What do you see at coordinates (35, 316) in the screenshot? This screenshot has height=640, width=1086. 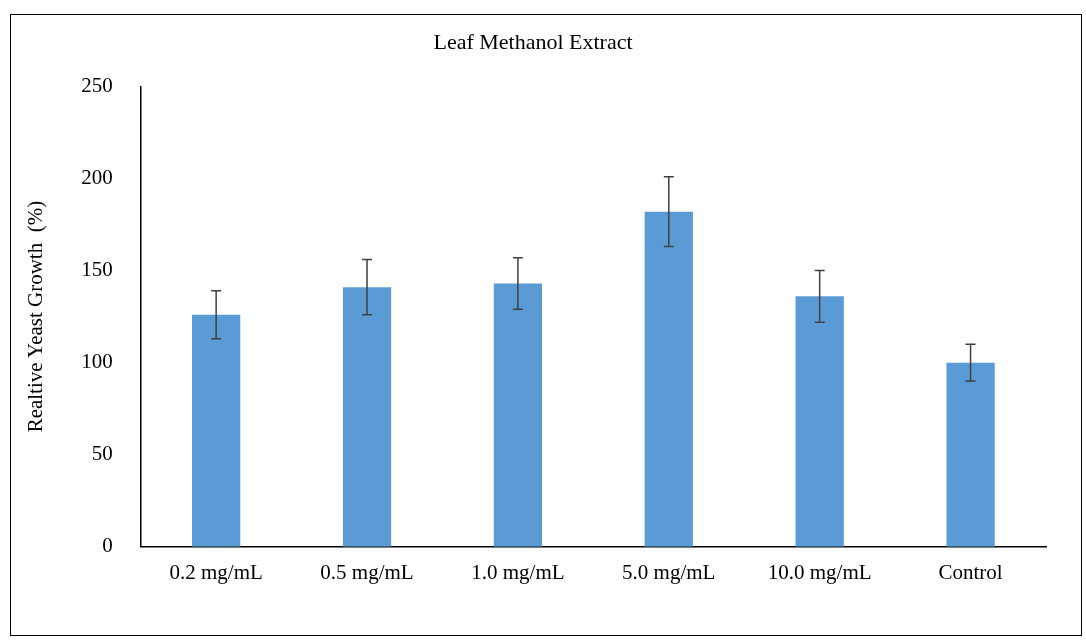 I see `y-axis-title: Realtive Yeast Growth (%)` at bounding box center [35, 316].